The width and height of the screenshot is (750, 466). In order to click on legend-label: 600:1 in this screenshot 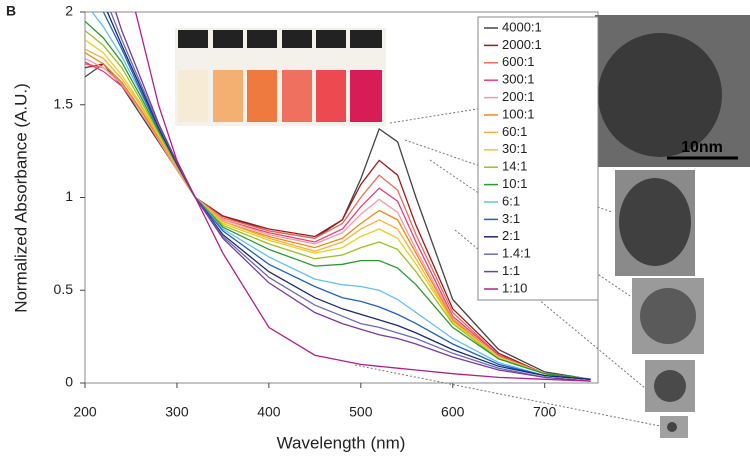, I will do `click(518, 61)`.